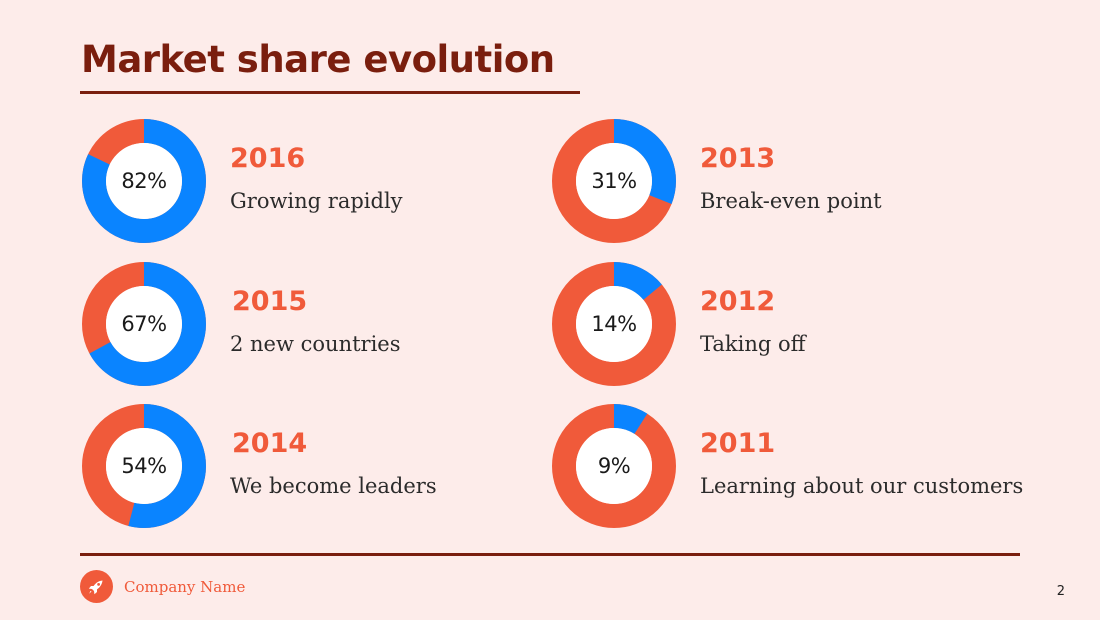 Image resolution: width=1100 pixels, height=620 pixels. I want to click on donut-label-2013: 31%, so click(614, 181).